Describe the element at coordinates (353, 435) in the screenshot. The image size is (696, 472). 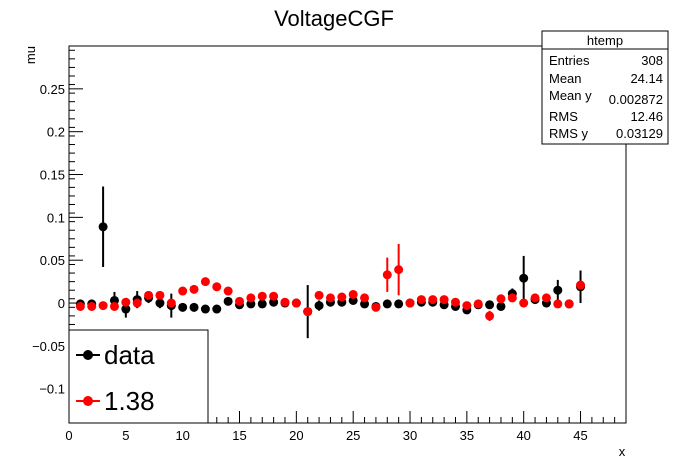
I see `x-tick-label: 25` at that location.